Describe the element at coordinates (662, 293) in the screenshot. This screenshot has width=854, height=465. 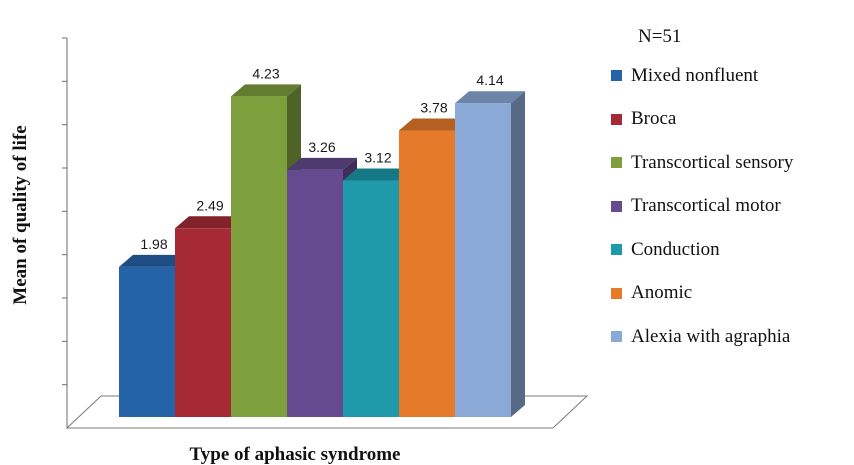
I see `legend-label: Anomic` at that location.